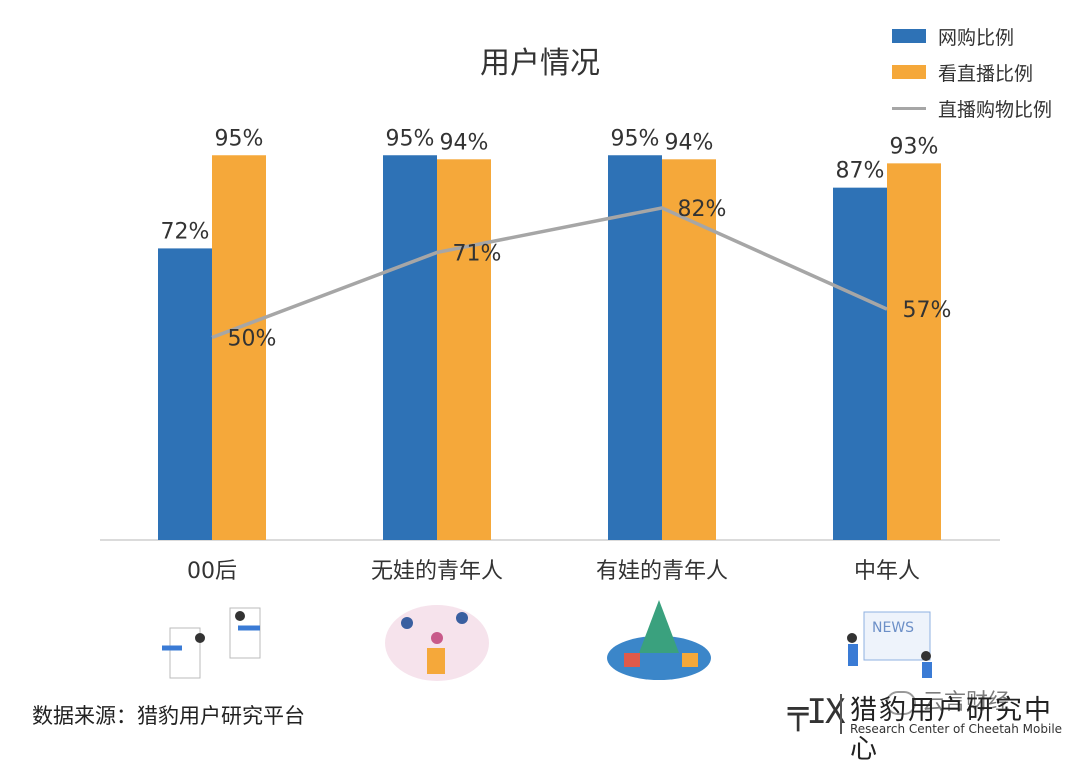  Describe the element at coordinates (410, 138) in the screenshot. I see `data-label-online-shopping-1: 95%` at that location.